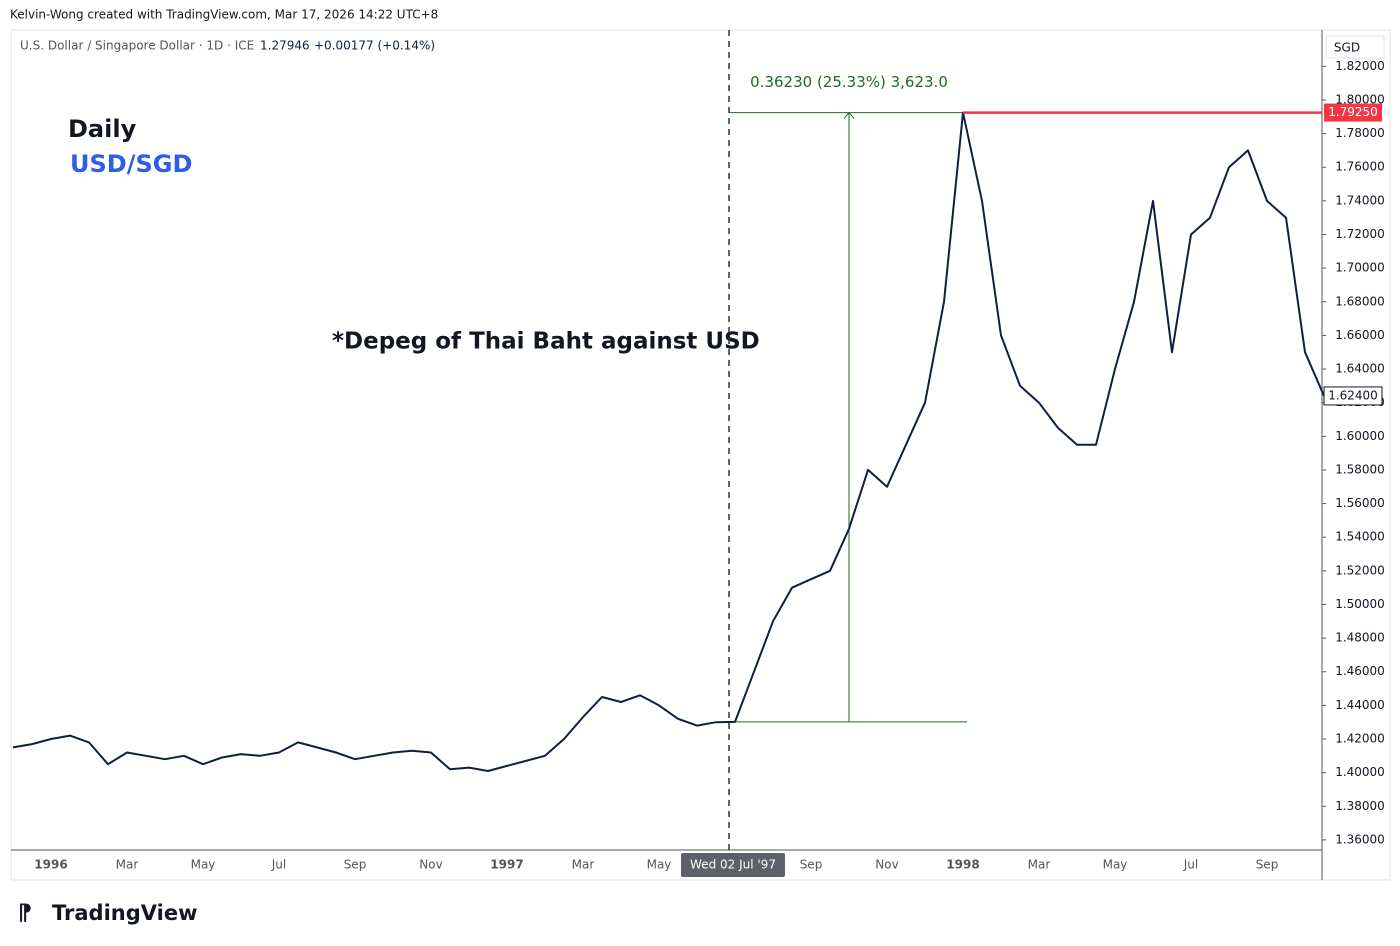  Describe the element at coordinates (1360, 436) in the screenshot. I see `y-tick-label: 1.60000` at that location.